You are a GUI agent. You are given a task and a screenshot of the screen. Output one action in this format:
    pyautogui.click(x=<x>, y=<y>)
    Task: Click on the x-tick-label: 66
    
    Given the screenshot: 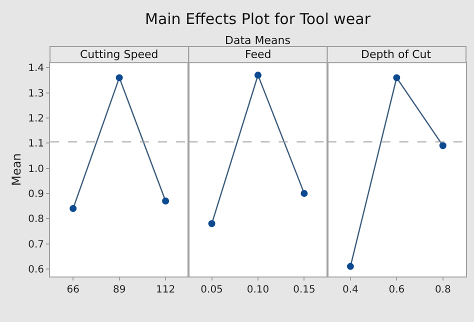 What is the action you would take?
    pyautogui.click(x=73, y=290)
    